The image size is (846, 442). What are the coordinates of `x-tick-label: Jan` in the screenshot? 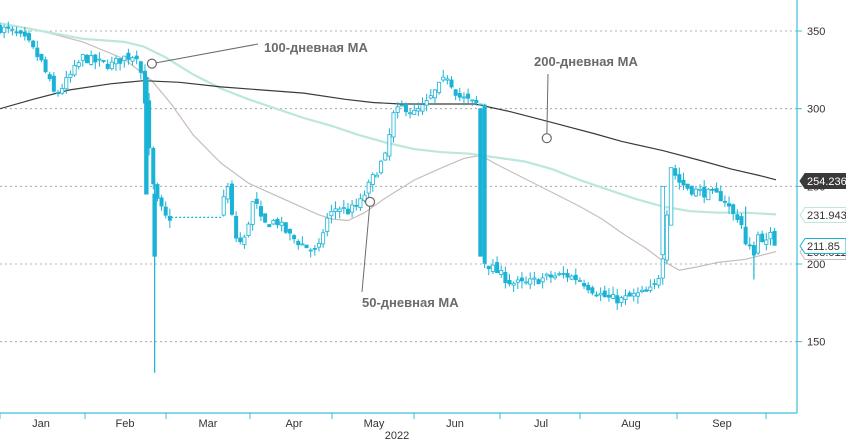 It's located at (41, 424).